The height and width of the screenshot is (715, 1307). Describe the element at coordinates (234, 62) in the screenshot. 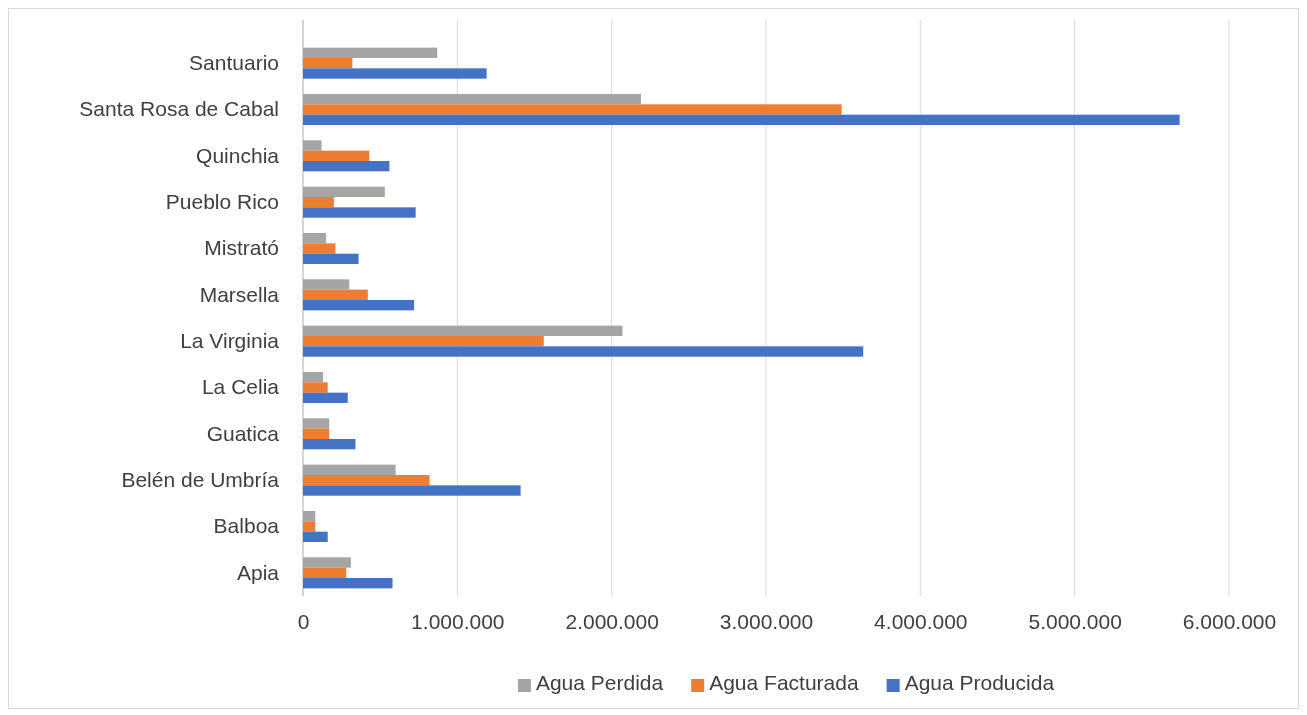

I see `y-tick-label: Santuario` at that location.